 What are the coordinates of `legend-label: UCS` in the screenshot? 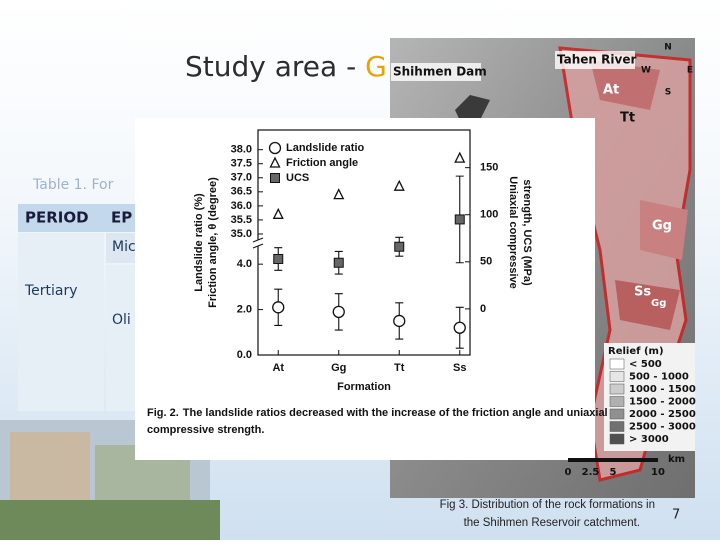 It's located at (297, 178).